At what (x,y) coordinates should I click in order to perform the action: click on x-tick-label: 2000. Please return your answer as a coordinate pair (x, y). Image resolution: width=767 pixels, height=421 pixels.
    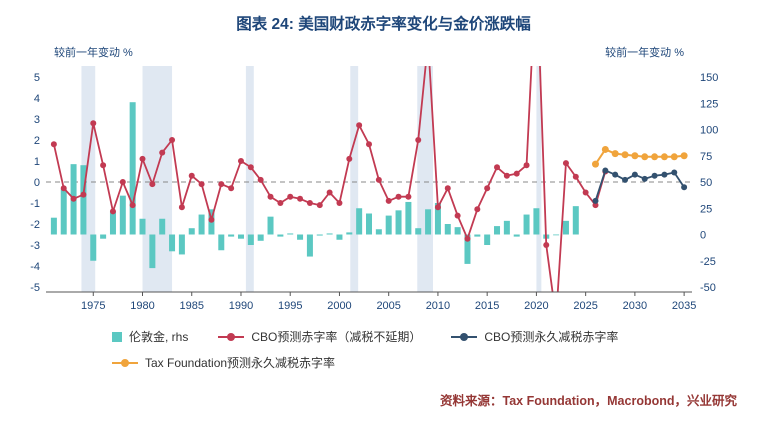
    Looking at the image, I should click on (339, 306).